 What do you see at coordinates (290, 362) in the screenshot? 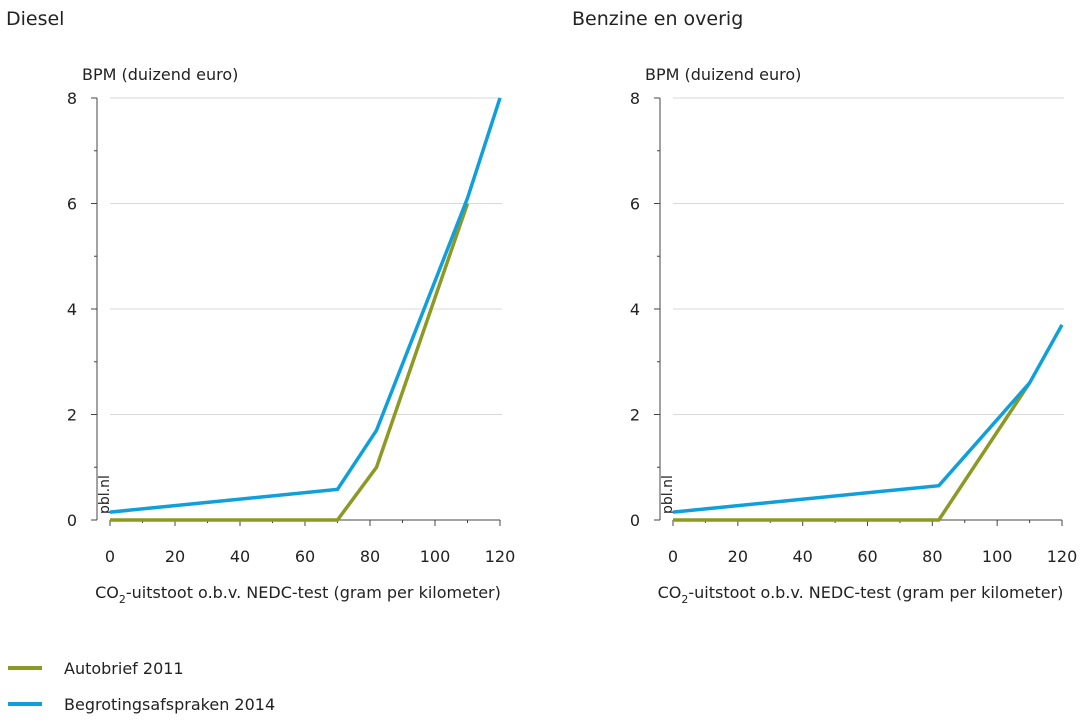
I see `panel0-series-line-autobrief` at bounding box center [290, 362].